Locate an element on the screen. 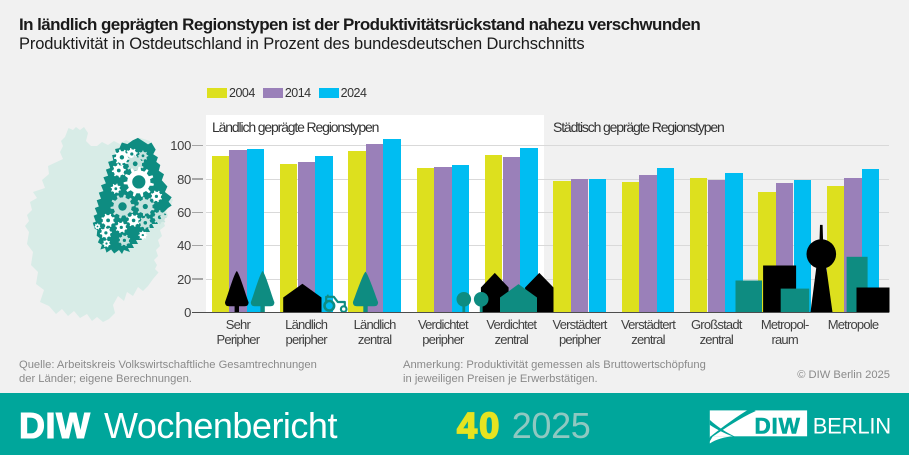 This screenshot has width=909, height=455. svg-text: DIW is located at coordinates (778, 426).